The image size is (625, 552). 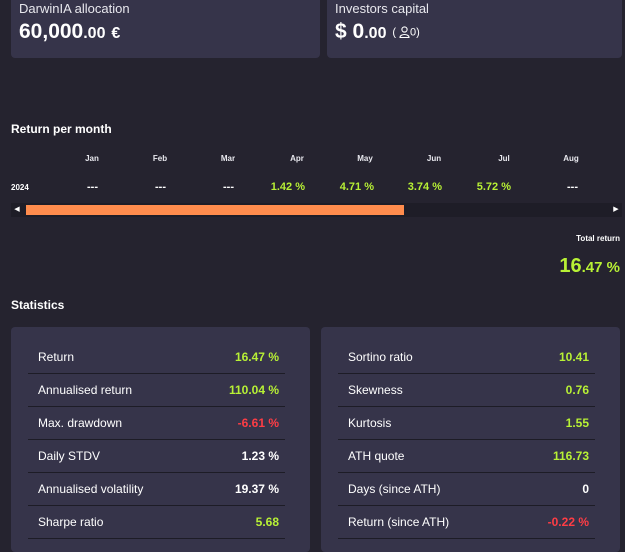 What do you see at coordinates (570, 266) in the screenshot?
I see `total-return-int: 16` at bounding box center [570, 266].